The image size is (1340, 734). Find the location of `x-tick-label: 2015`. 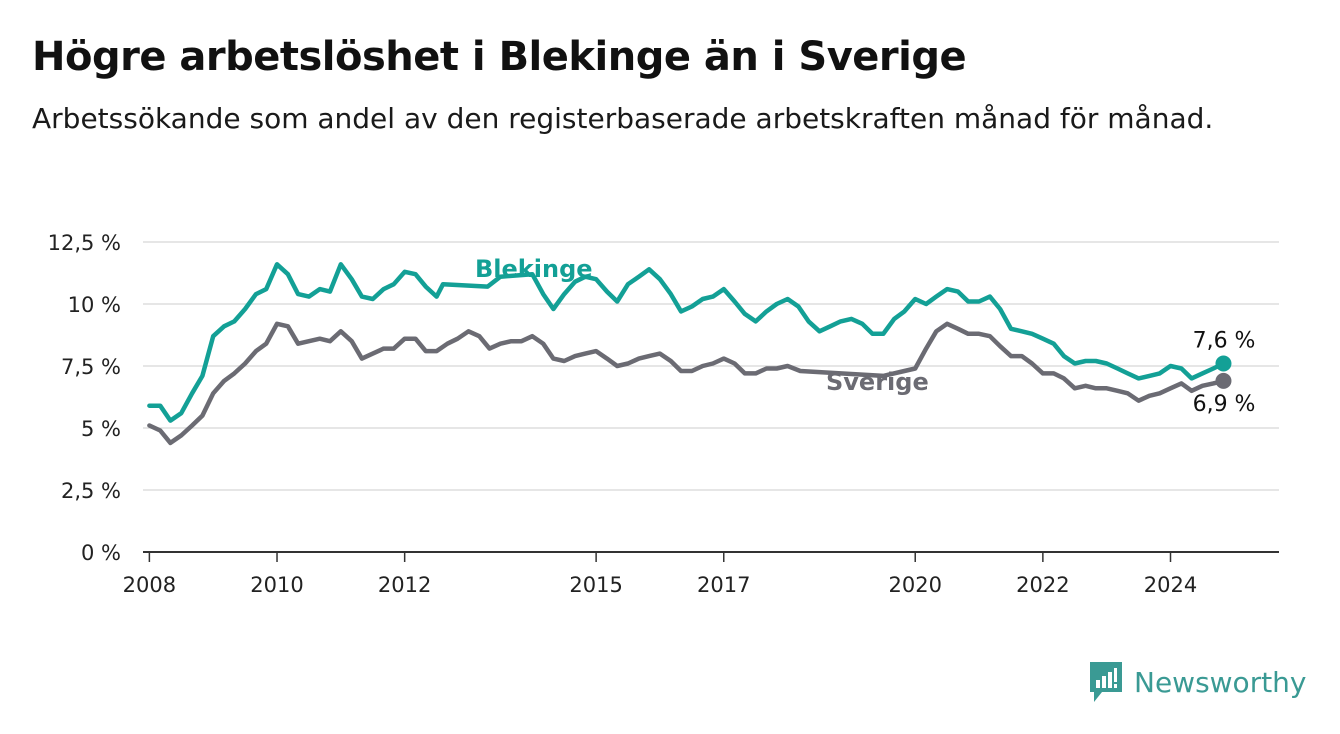

x-tick-label: 2015 is located at coordinates (595, 585).